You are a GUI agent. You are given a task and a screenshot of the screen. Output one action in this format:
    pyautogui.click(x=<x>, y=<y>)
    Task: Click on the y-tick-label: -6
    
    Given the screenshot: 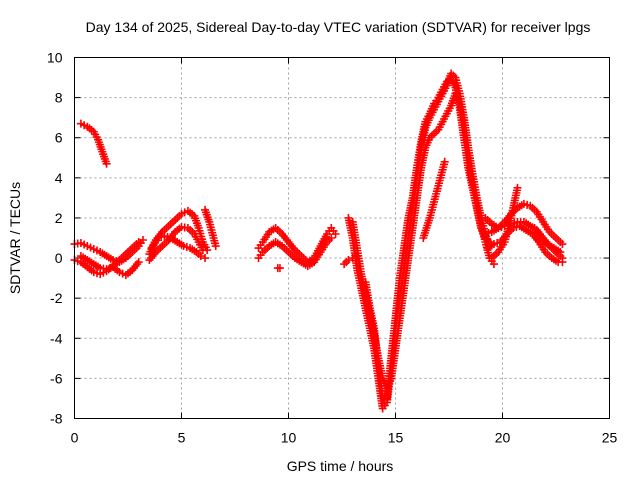 What is the action you would take?
    pyautogui.click(x=56, y=378)
    